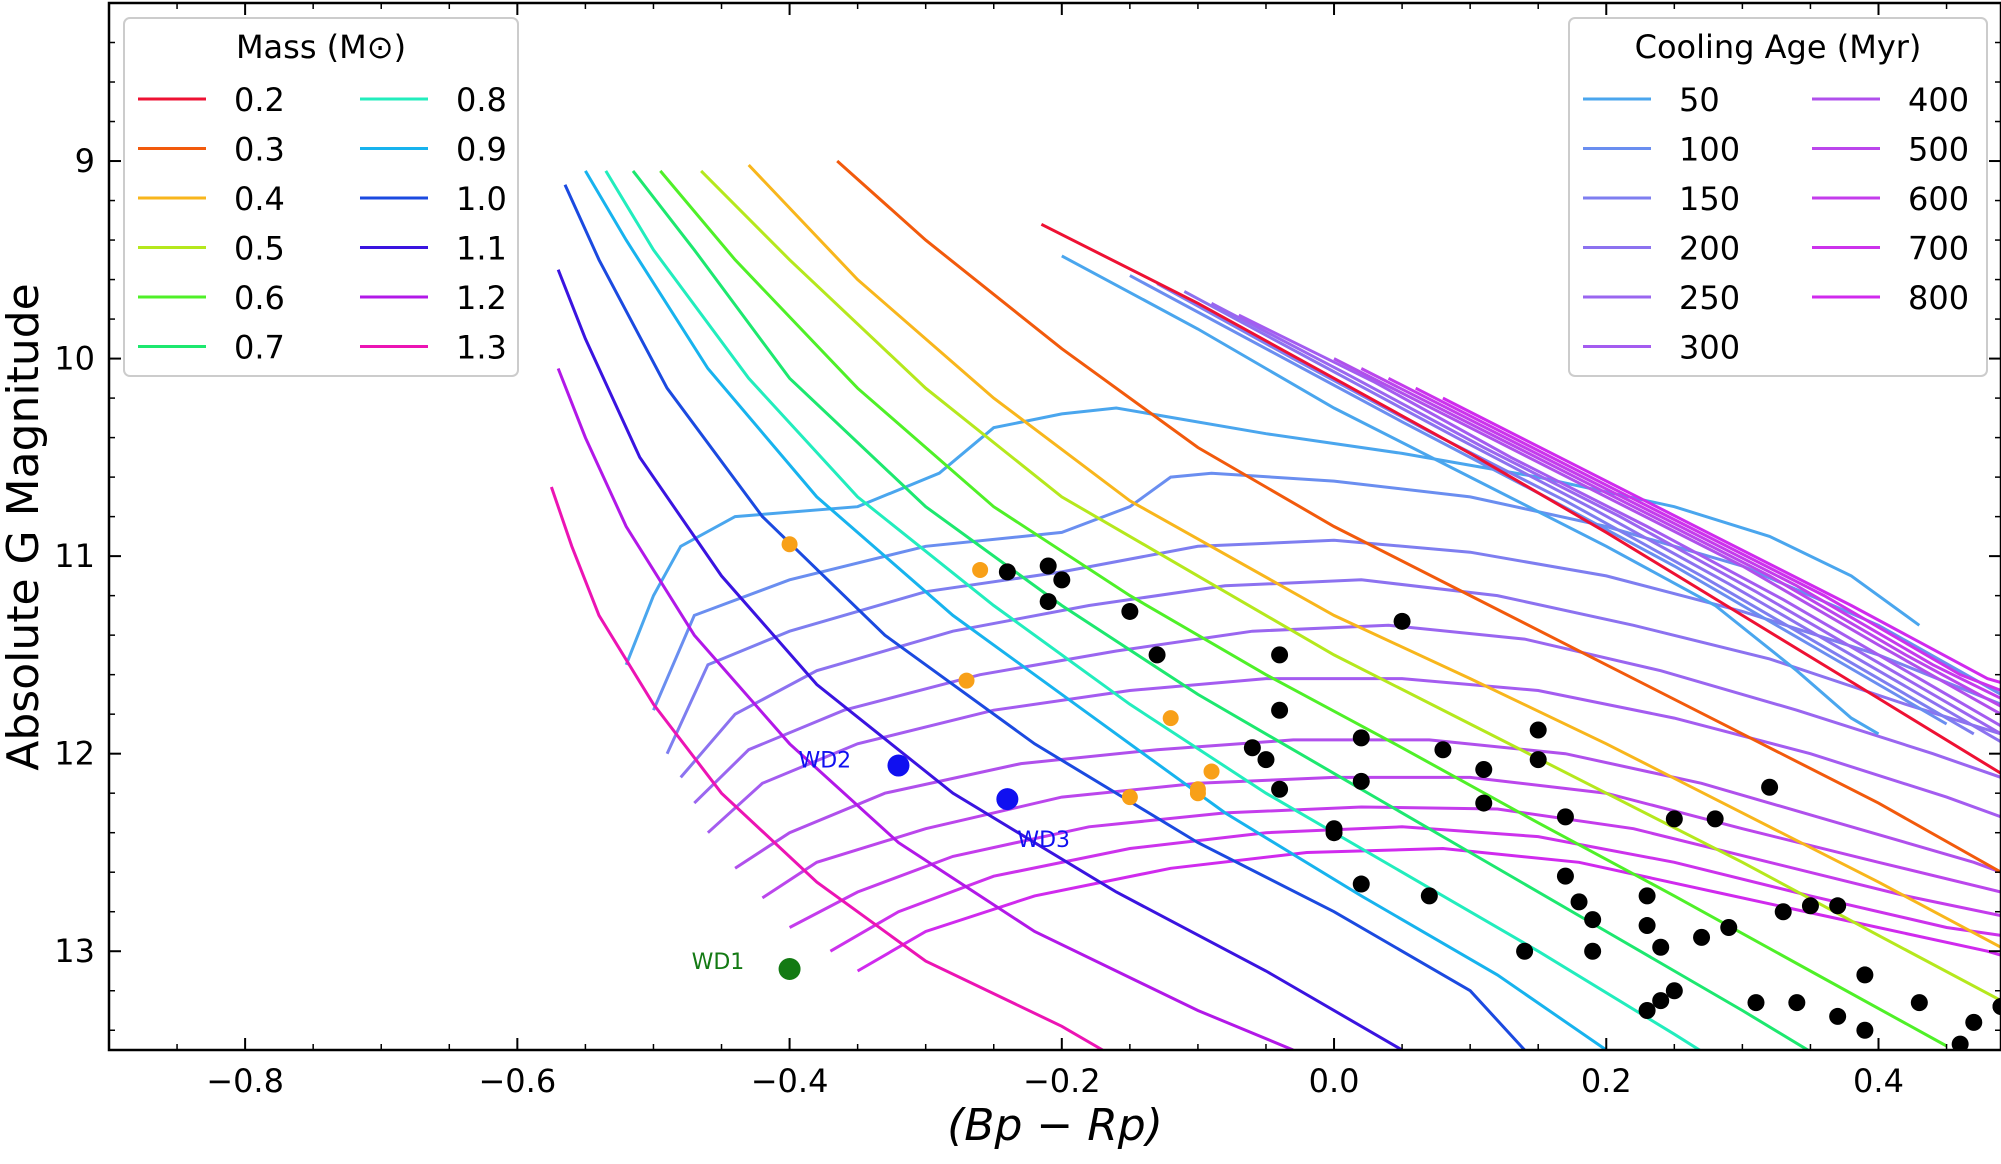 Image resolution: width=2001 pixels, height=1164 pixels. I want to click on isochrone-upper-300-myr, so click(1619, 520).